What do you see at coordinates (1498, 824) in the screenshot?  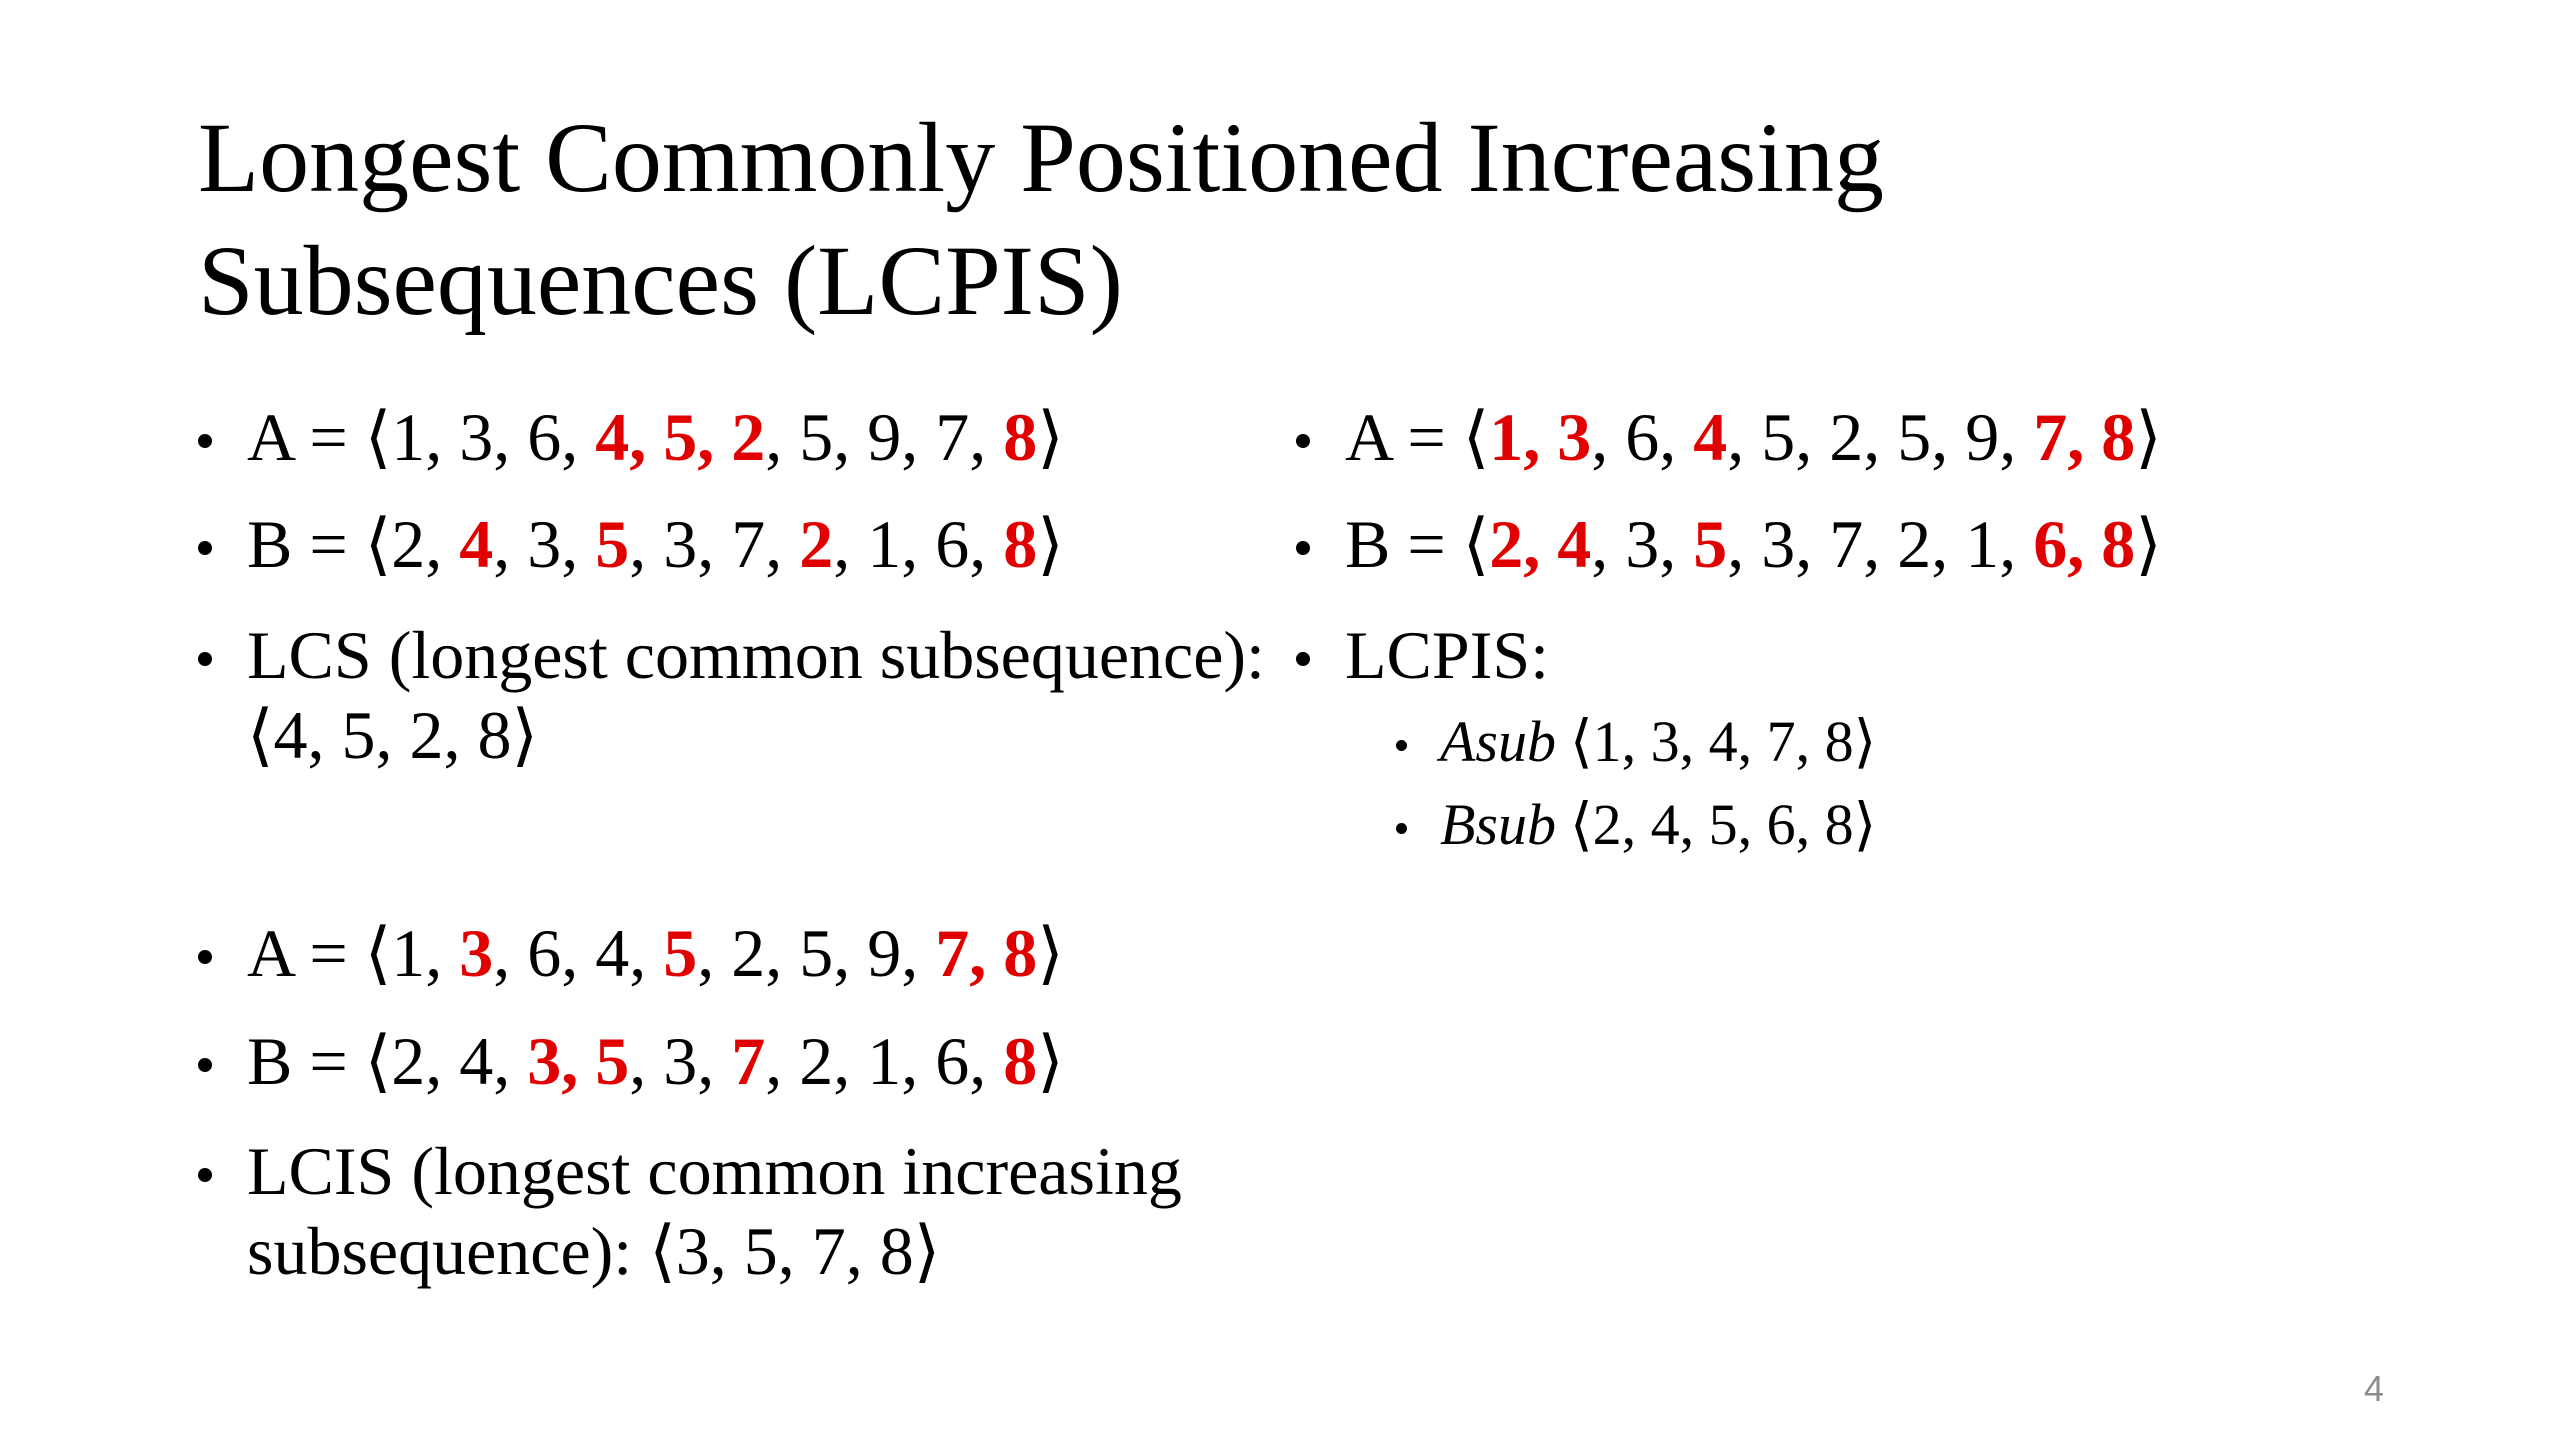 I see `sub-label: Bsub` at bounding box center [1498, 824].